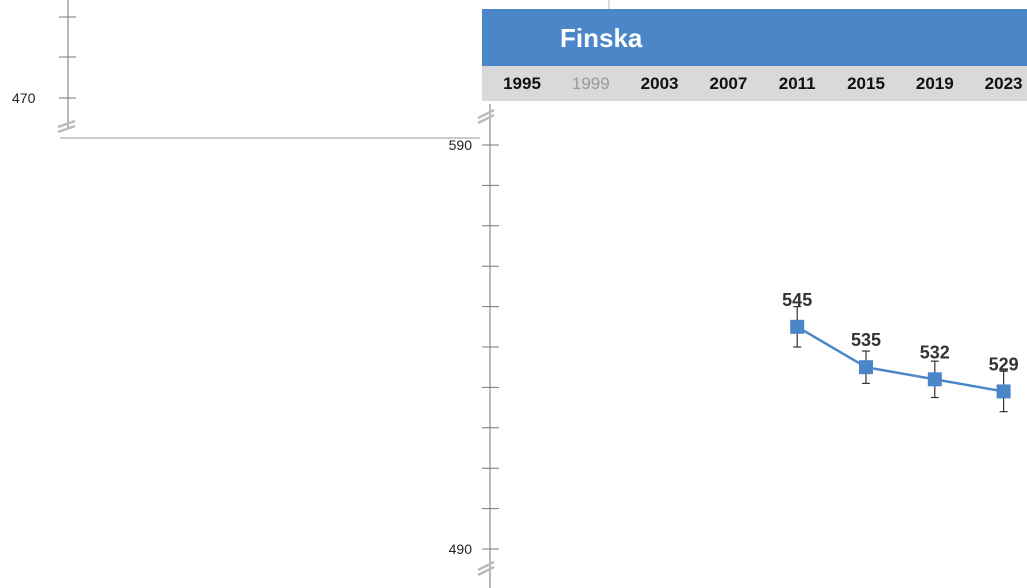 This screenshot has height=588, width=1027. Describe the element at coordinates (900, 359) in the screenshot. I see `series-line` at that location.